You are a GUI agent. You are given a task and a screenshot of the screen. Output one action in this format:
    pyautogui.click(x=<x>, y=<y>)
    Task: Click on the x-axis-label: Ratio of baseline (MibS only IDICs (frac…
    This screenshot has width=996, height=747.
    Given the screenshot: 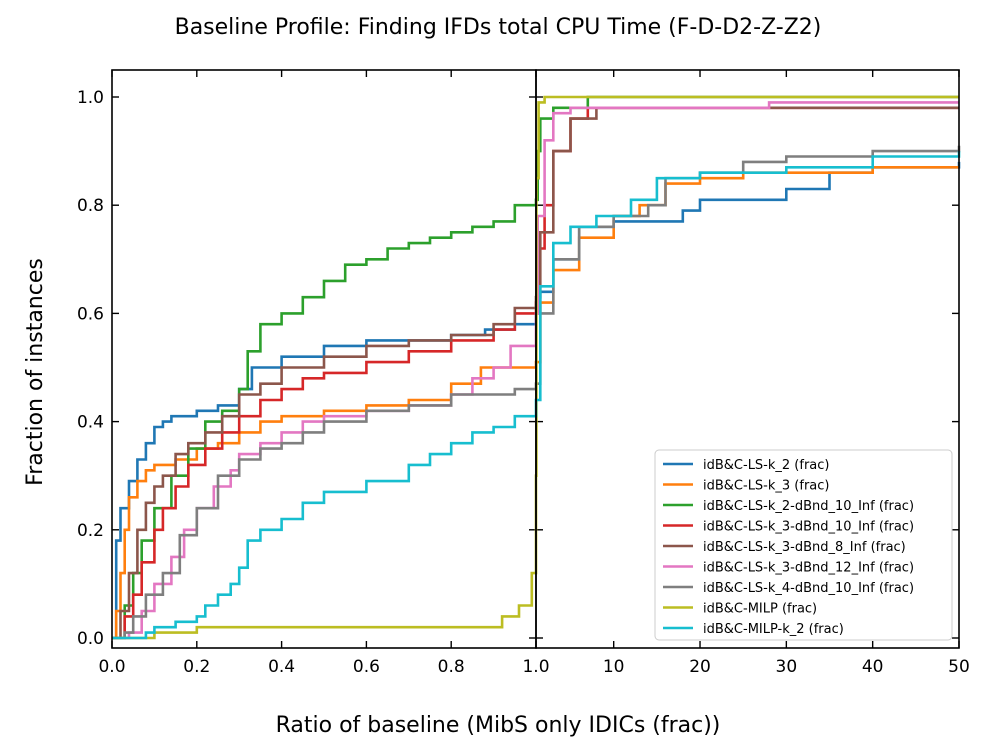 What is the action you would take?
    pyautogui.click(x=498, y=725)
    